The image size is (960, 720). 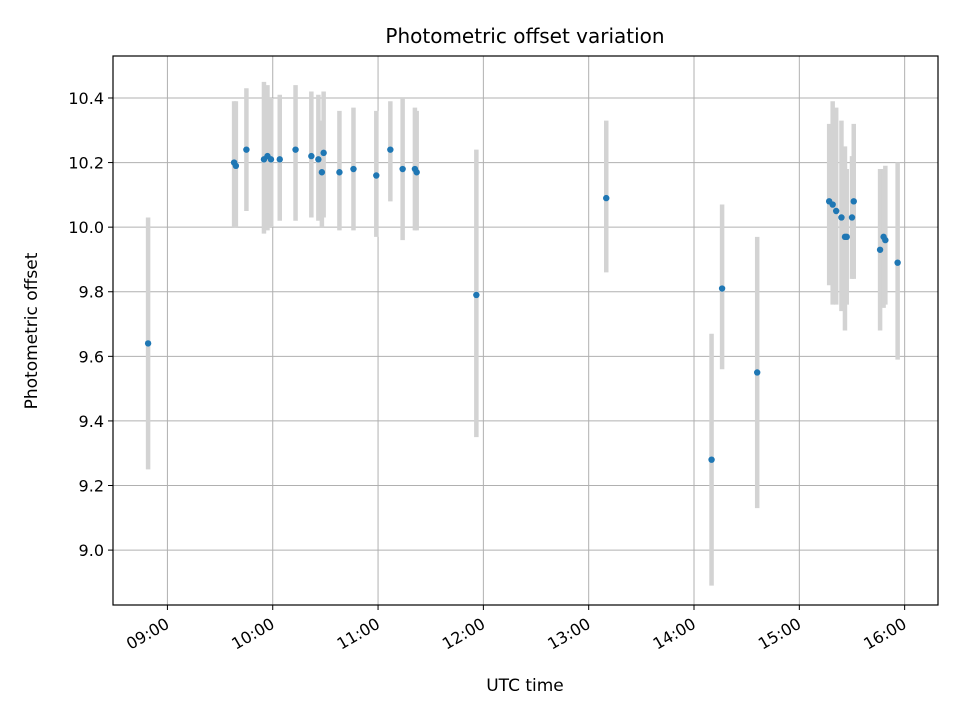 I want to click on y-tick-label: 10.4, so click(x=86, y=98).